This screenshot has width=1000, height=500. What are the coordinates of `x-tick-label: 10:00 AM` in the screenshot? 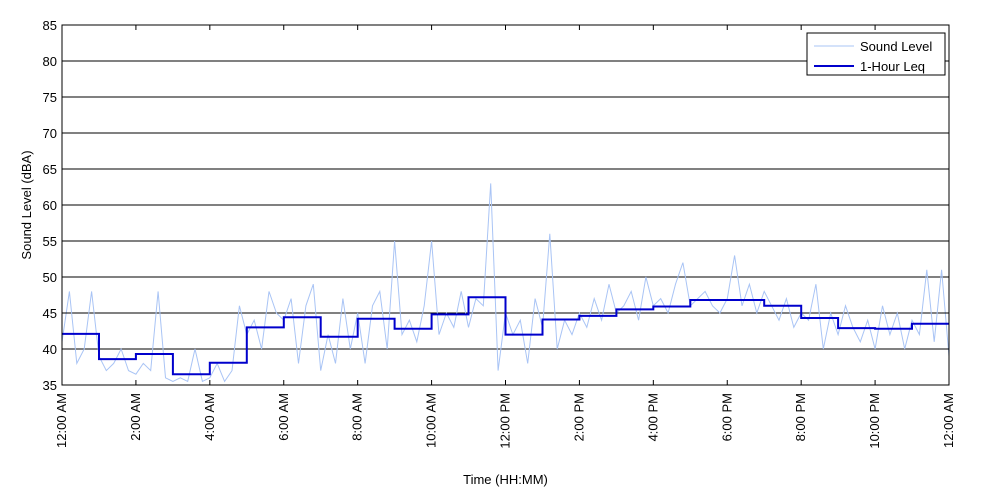 It's located at (431, 420).